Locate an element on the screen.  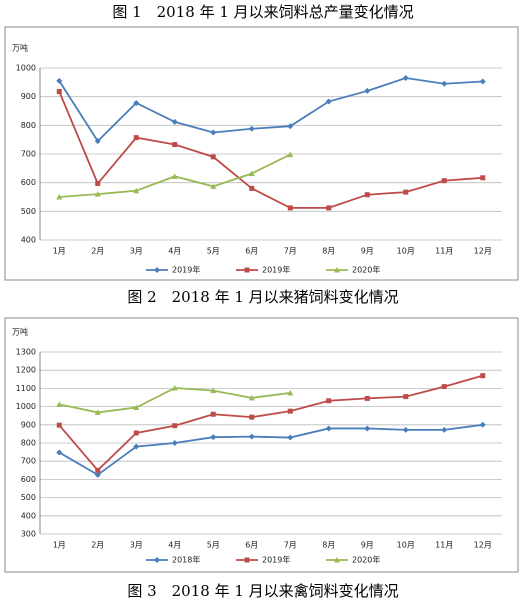
y-tick-label: 400 is located at coordinates (28, 515).